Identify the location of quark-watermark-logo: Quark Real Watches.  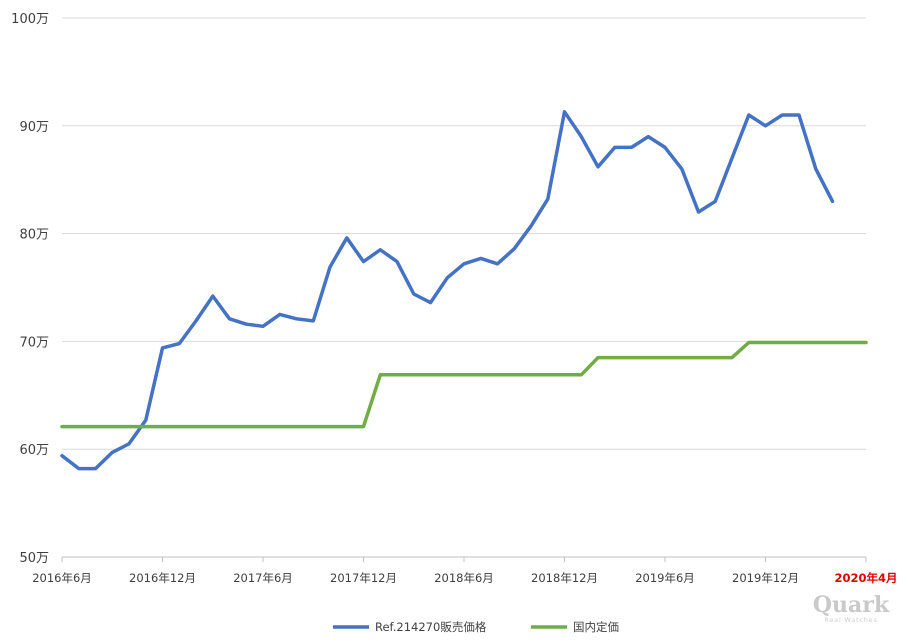
(851, 608).